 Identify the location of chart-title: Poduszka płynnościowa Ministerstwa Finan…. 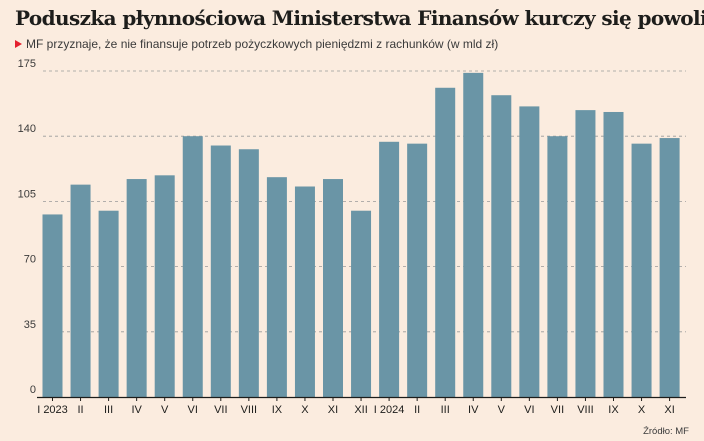
(359, 18).